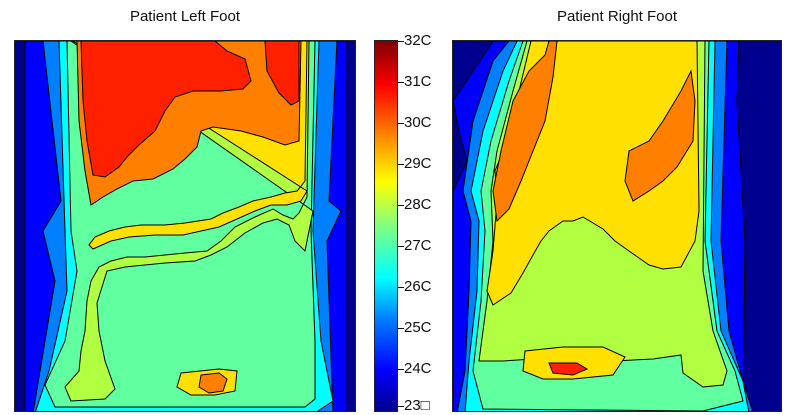 This screenshot has width=788, height=415. I want to click on colorbar-label-29: 29C, so click(418, 163).